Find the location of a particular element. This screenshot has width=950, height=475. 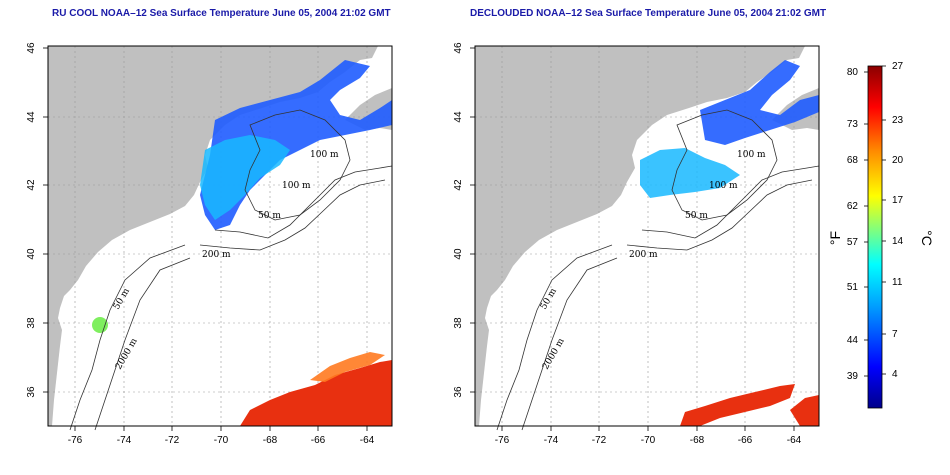

colorbar-f-tick: 62 is located at coordinates (853, 206).